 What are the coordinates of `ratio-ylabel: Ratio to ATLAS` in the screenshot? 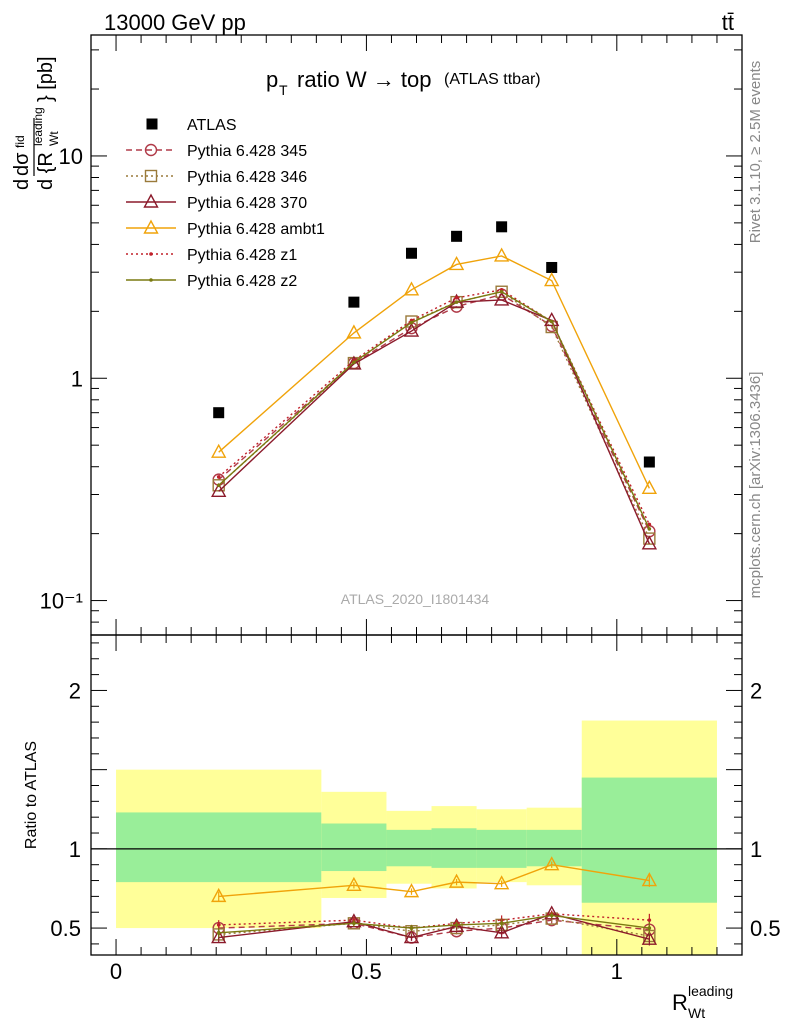 It's located at (31, 795).